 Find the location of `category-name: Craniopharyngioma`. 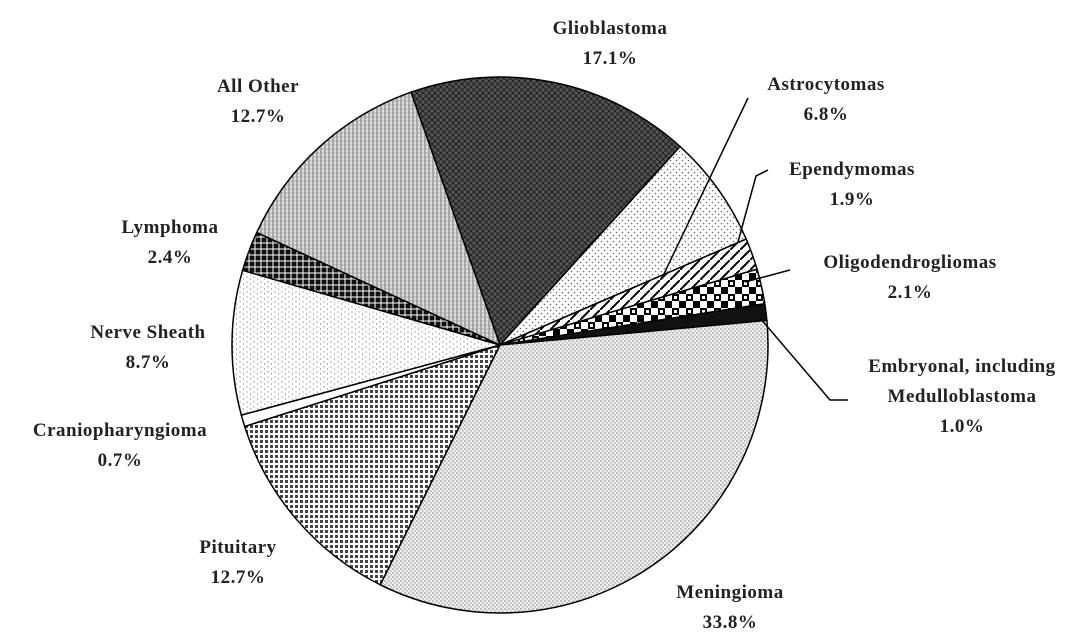

category-name: Craniopharyngioma is located at coordinates (120, 430).